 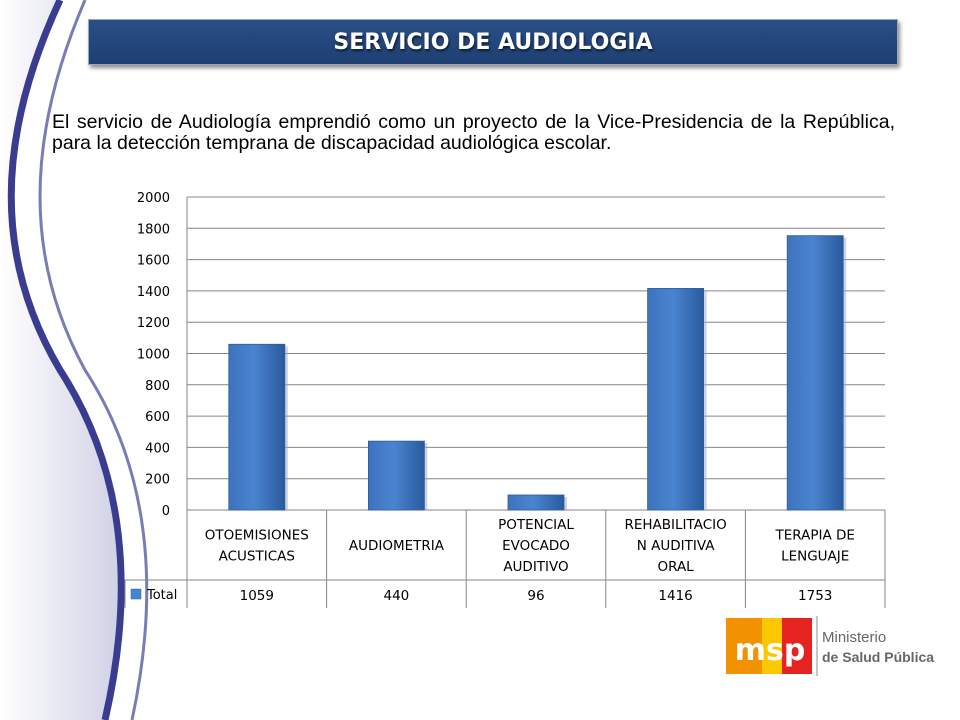 What do you see at coordinates (815, 557) in the screenshot?
I see `category-label: LENGUAJE` at bounding box center [815, 557].